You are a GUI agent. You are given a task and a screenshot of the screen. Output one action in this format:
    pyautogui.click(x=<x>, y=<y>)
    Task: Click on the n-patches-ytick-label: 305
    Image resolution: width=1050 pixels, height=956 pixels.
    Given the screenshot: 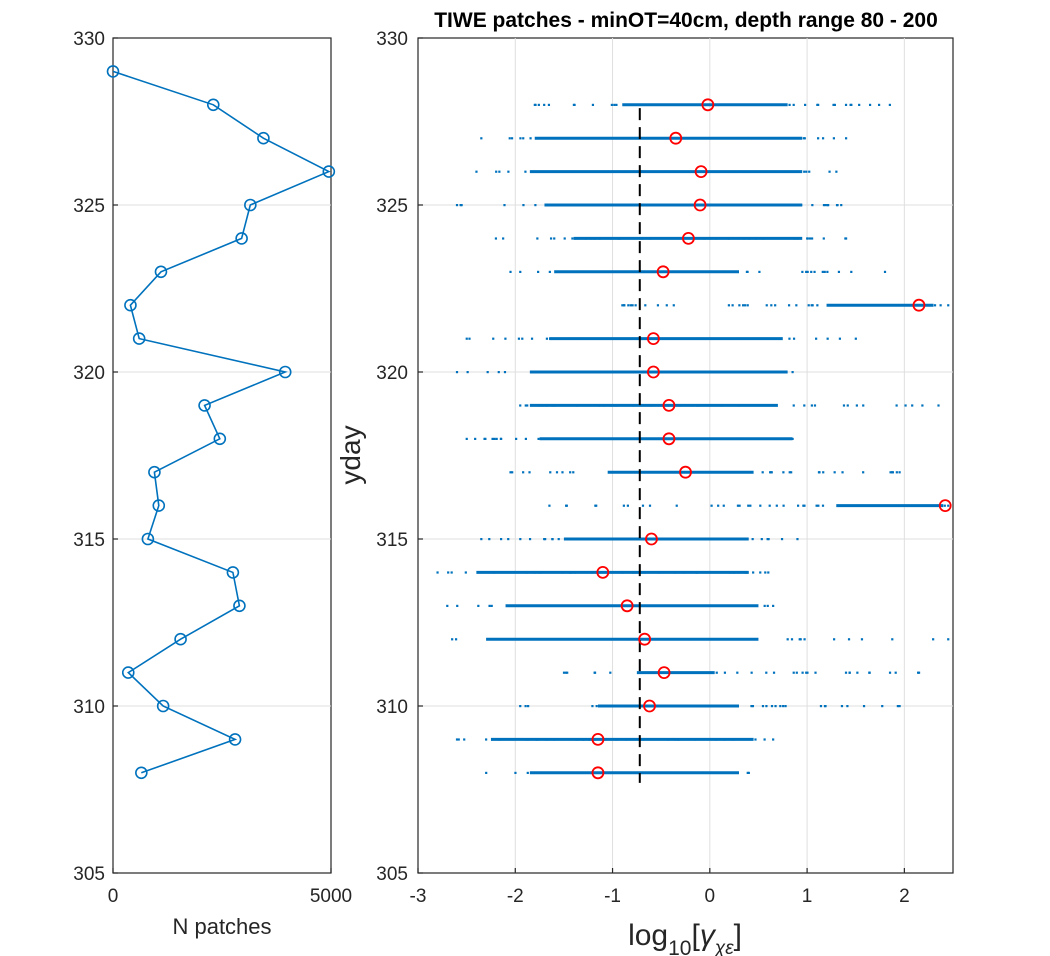 What is the action you would take?
    pyautogui.click(x=89, y=874)
    